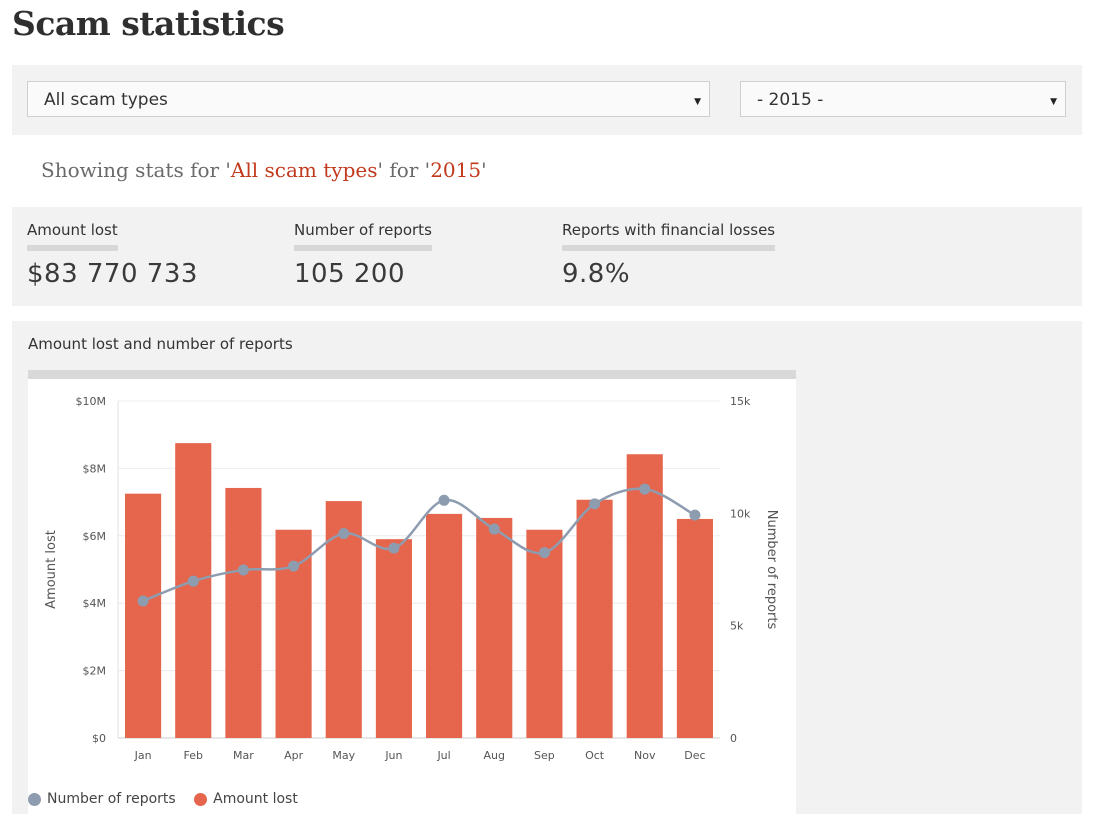 Image resolution: width=1109 pixels, height=823 pixels. I want to click on x-tick-label: Jul, so click(443, 755).